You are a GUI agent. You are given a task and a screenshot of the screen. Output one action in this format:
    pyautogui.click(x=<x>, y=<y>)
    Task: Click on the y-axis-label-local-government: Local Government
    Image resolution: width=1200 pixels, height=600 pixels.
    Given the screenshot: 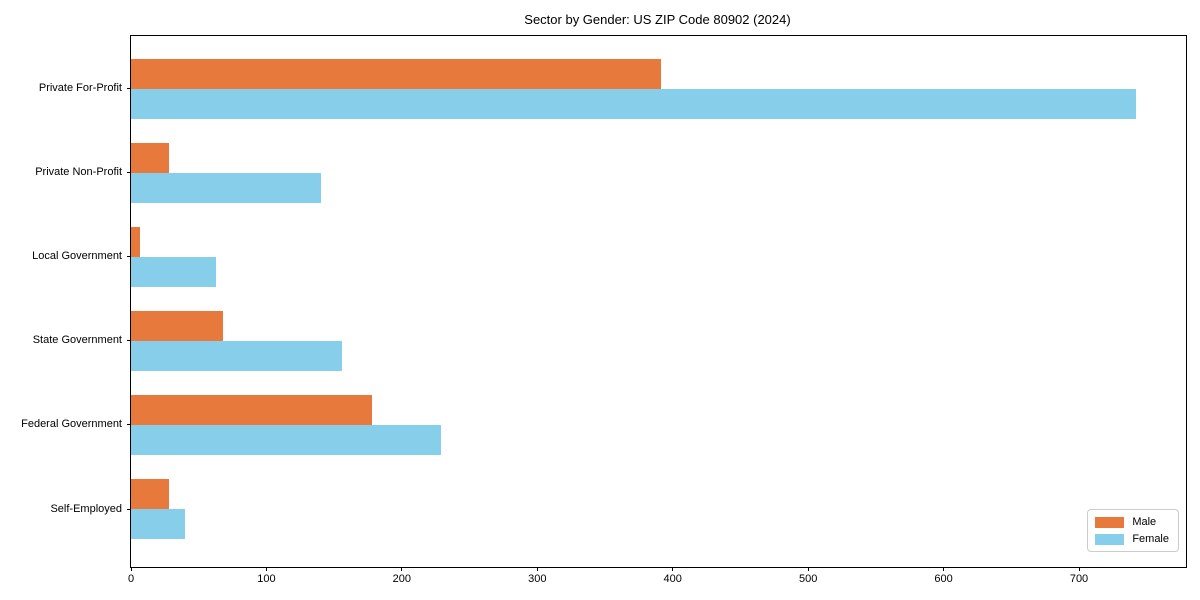 What is the action you would take?
    pyautogui.click(x=77, y=256)
    